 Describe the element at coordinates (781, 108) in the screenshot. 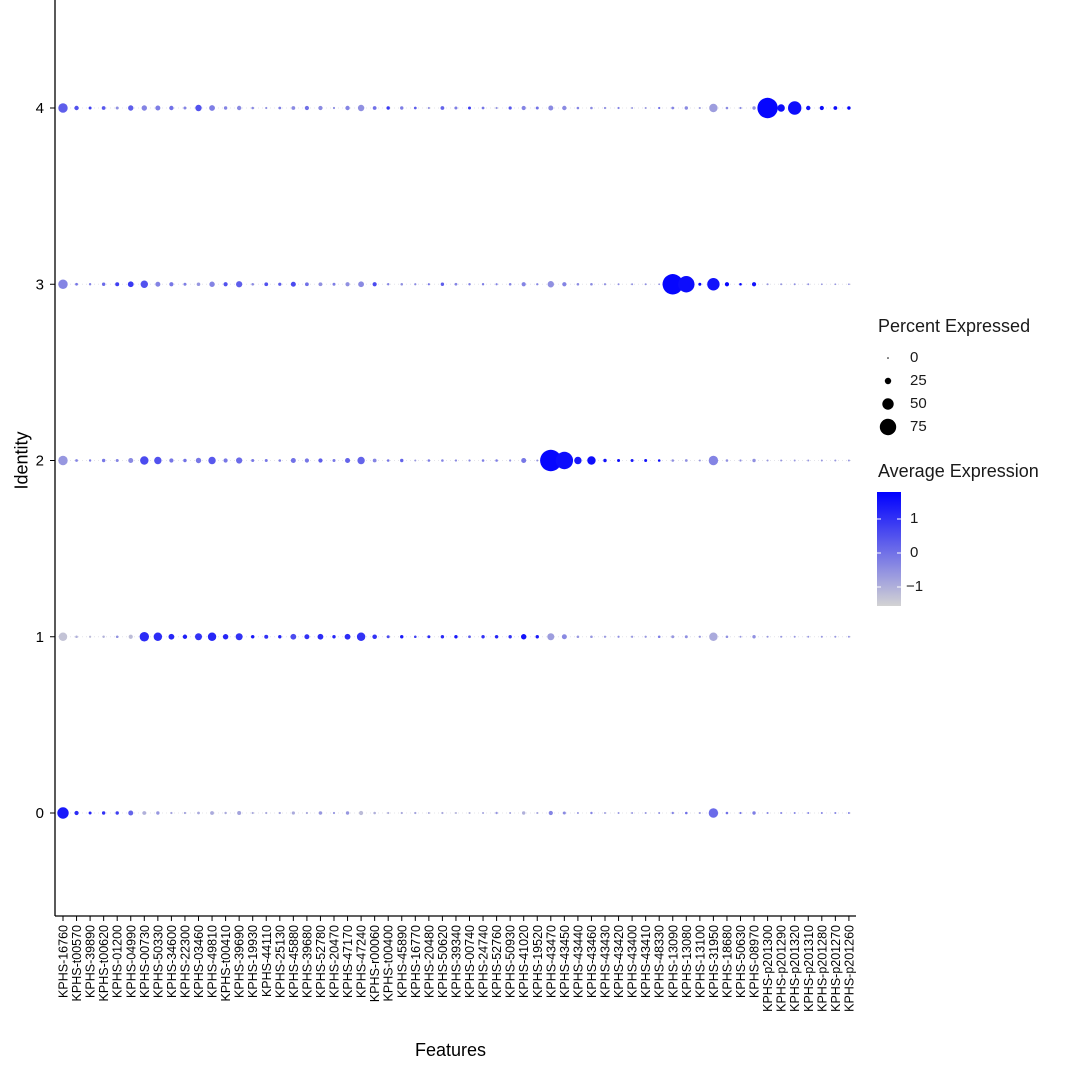

I see `dot-4-KPHS-p201290` at that location.